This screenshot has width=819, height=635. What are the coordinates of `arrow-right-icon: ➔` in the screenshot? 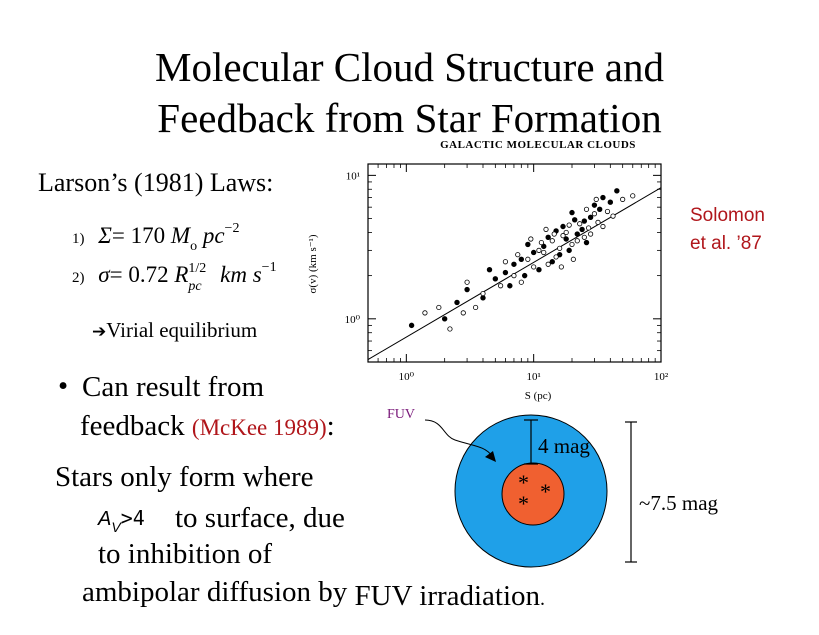 It's located at (99, 332).